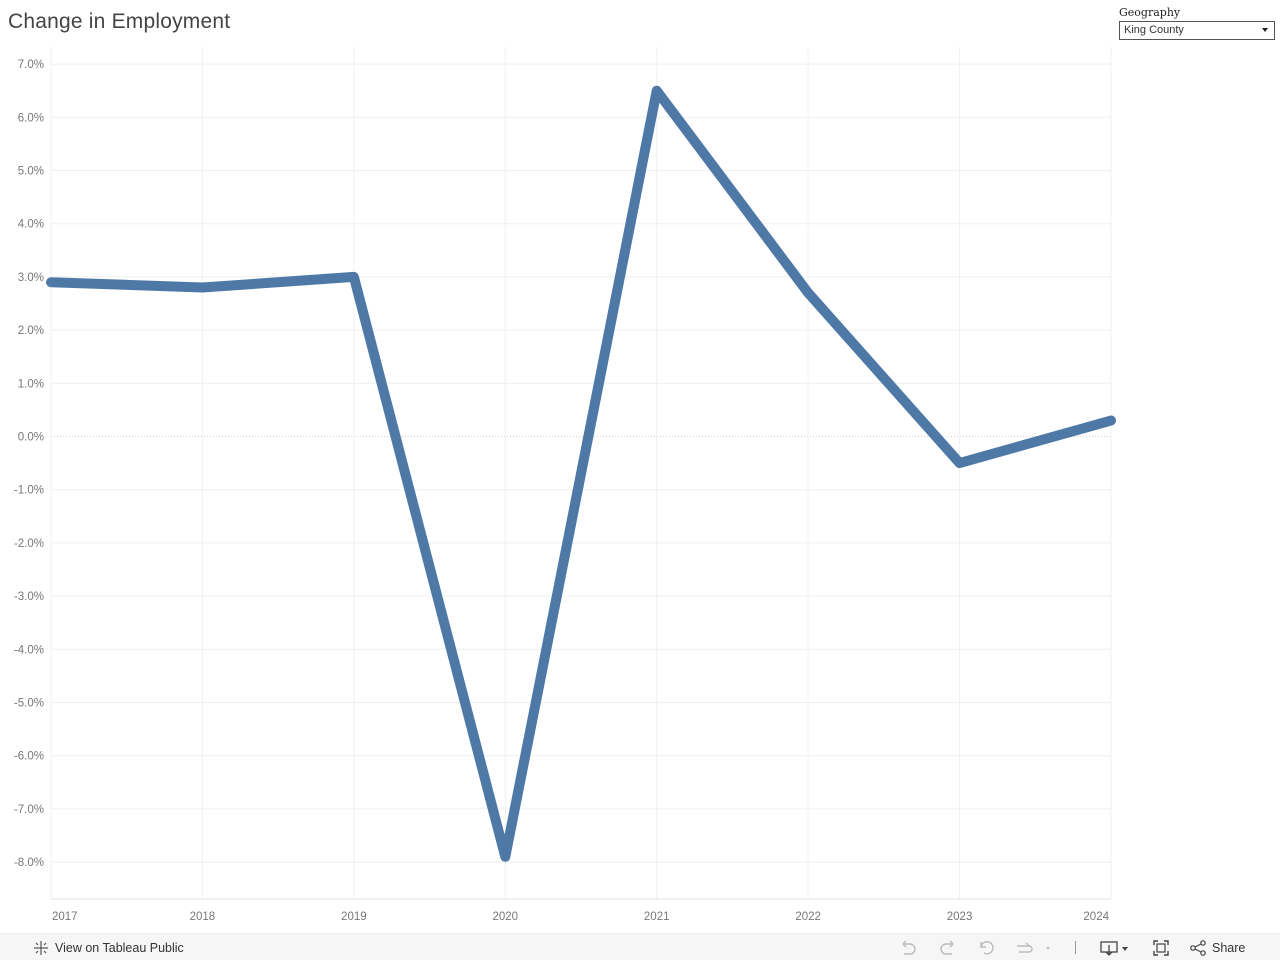 This screenshot has height=960, width=1280. I want to click on geography-select-value: King County, so click(1154, 30).